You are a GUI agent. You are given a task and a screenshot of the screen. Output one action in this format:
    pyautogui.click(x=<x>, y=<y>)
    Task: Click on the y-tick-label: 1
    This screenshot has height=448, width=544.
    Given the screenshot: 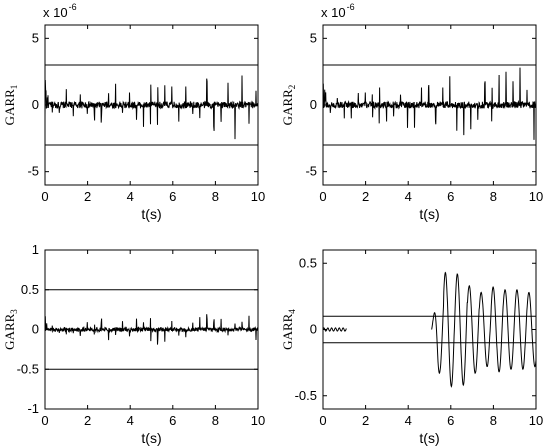 What is the action you would take?
    pyautogui.click(x=35, y=249)
    